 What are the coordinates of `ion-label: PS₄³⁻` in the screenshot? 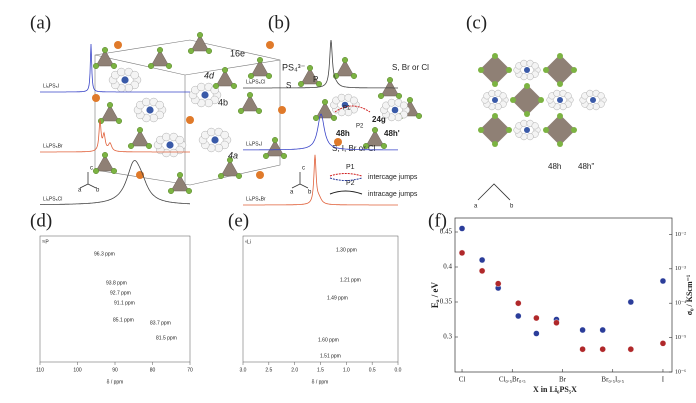 It's located at (294, 67).